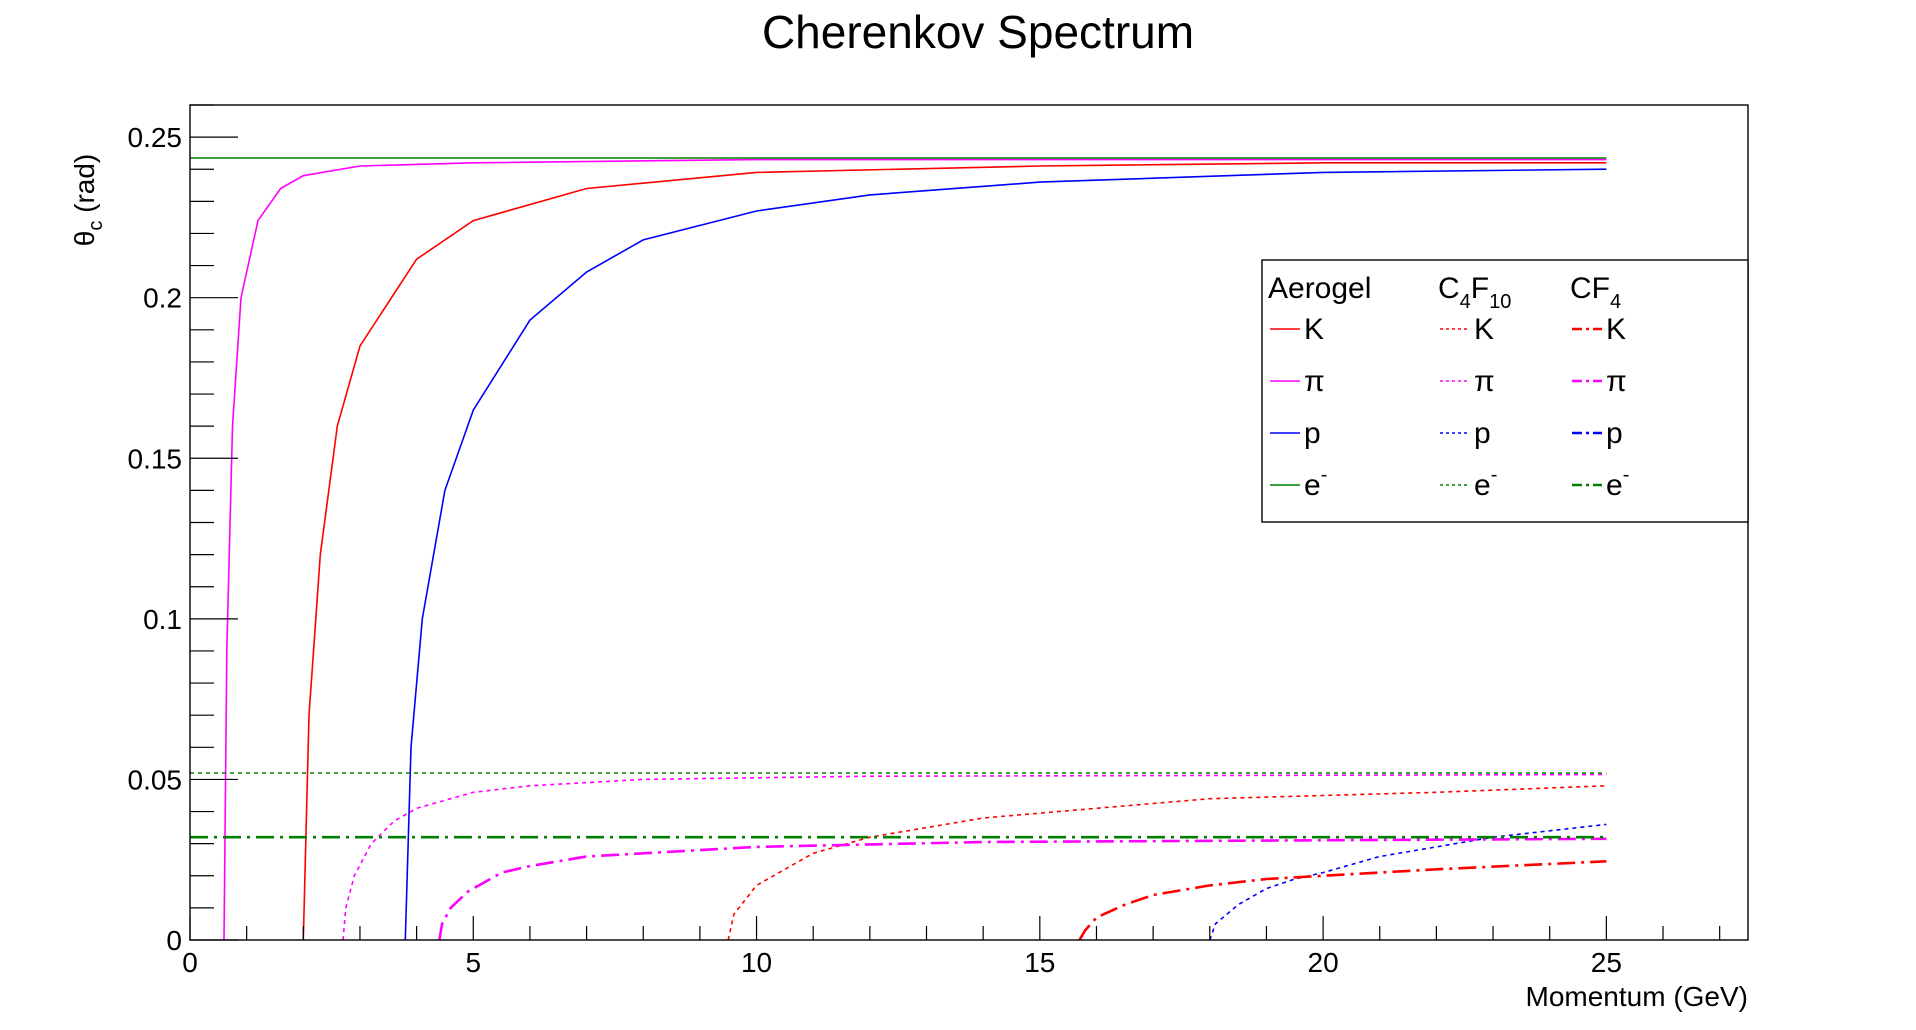 The width and height of the screenshot is (1916, 1030). I want to click on y-axis-label-unit: (rad), so click(84, 187).